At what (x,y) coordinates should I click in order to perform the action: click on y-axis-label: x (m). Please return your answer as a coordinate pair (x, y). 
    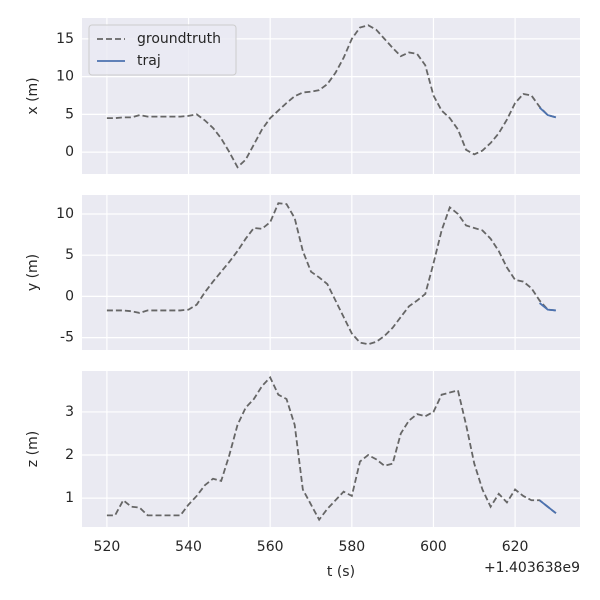
    Looking at the image, I should click on (33, 95).